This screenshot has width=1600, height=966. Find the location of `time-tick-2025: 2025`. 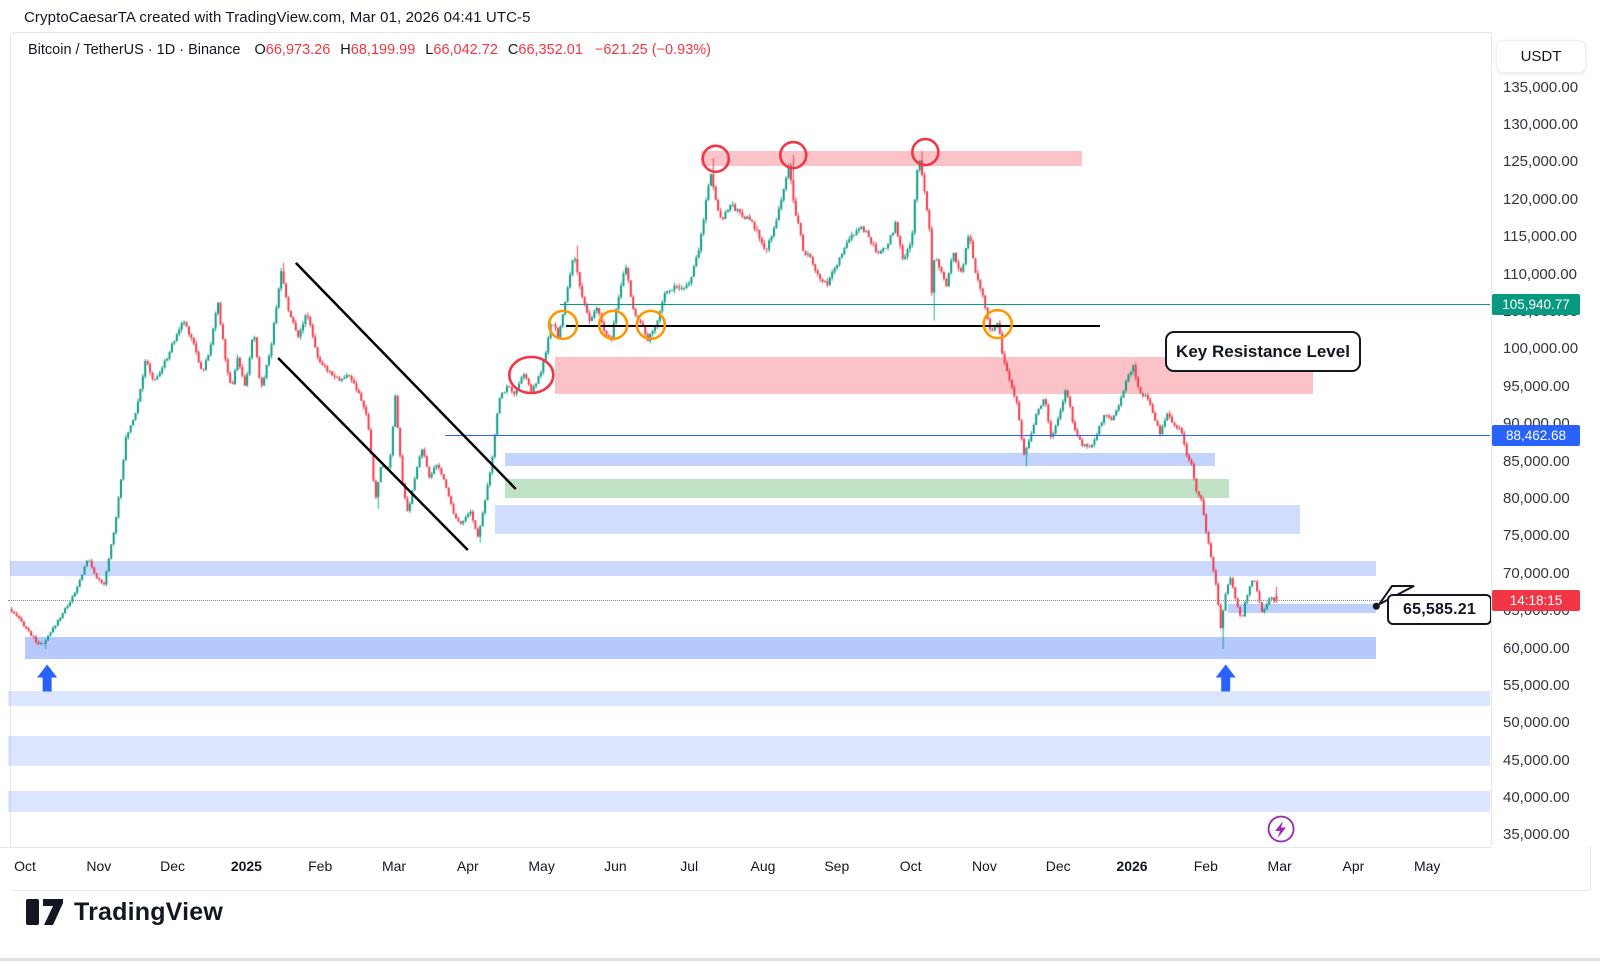

time-tick-2025: 2025 is located at coordinates (246, 866).